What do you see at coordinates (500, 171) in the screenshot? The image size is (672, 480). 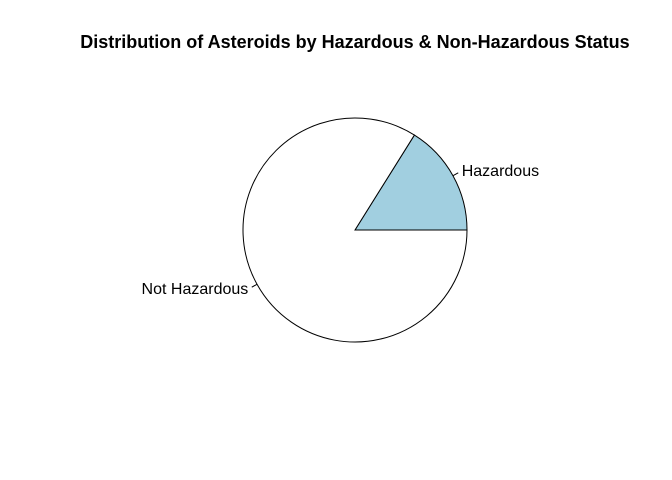 I see `pie-label: Hazardous` at bounding box center [500, 171].